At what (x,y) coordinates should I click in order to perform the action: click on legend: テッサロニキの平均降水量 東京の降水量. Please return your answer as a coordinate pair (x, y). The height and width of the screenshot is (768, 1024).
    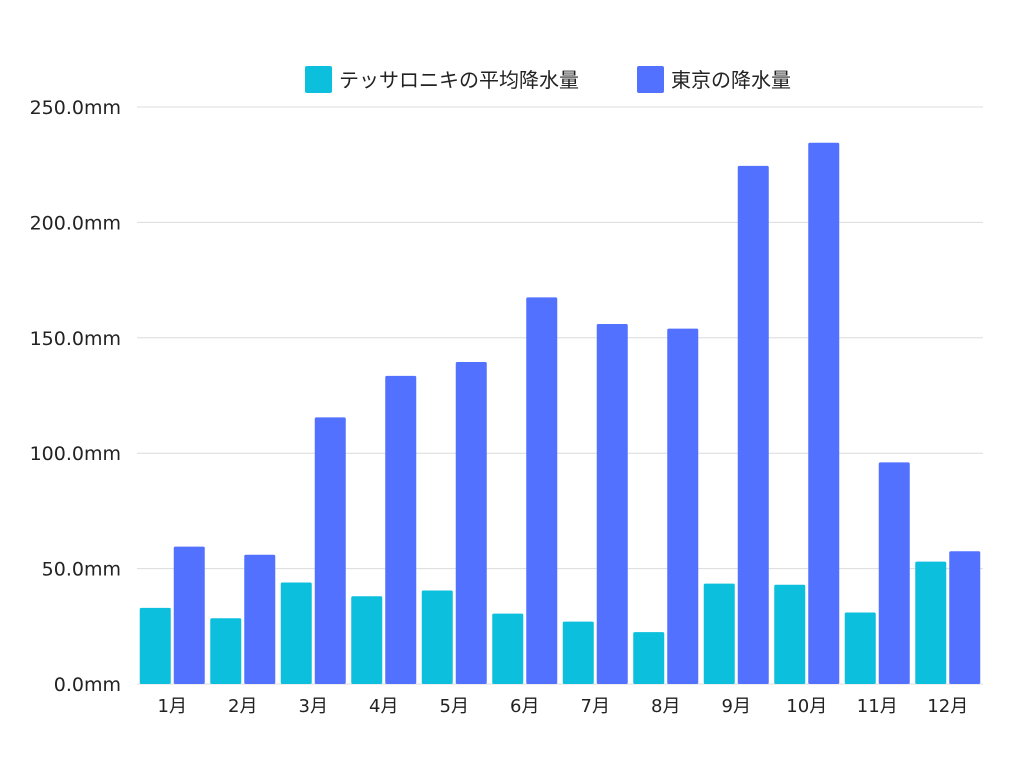
    Looking at the image, I should click on (548, 79).